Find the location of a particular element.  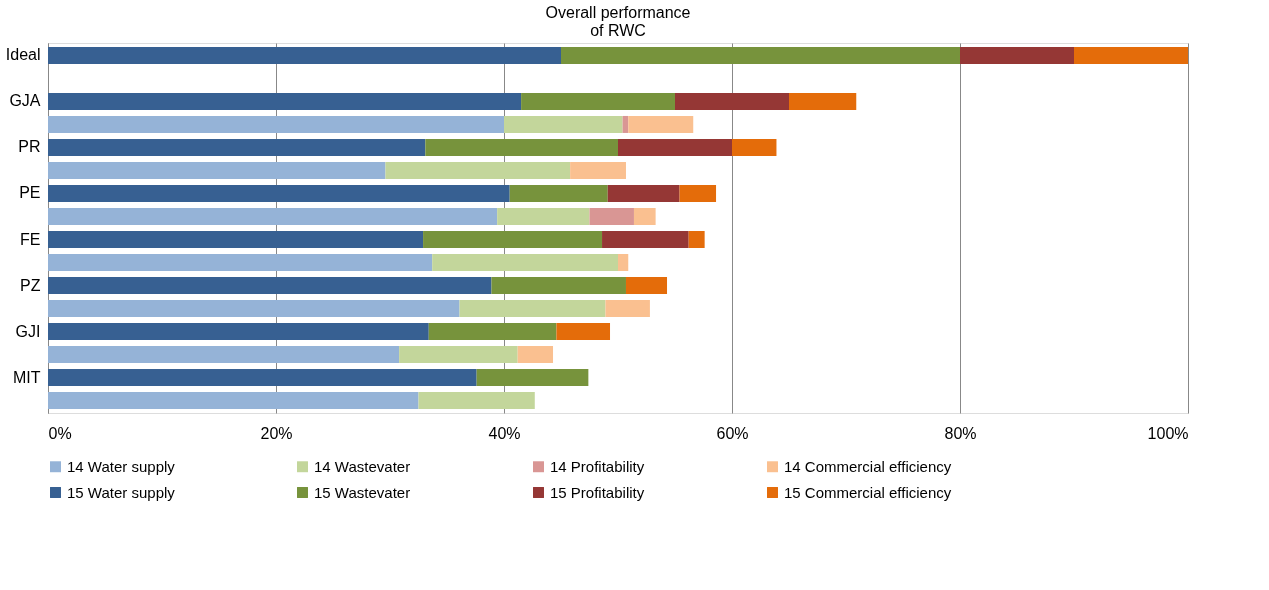

legend-label: 15 Profitability is located at coordinates (597, 492).